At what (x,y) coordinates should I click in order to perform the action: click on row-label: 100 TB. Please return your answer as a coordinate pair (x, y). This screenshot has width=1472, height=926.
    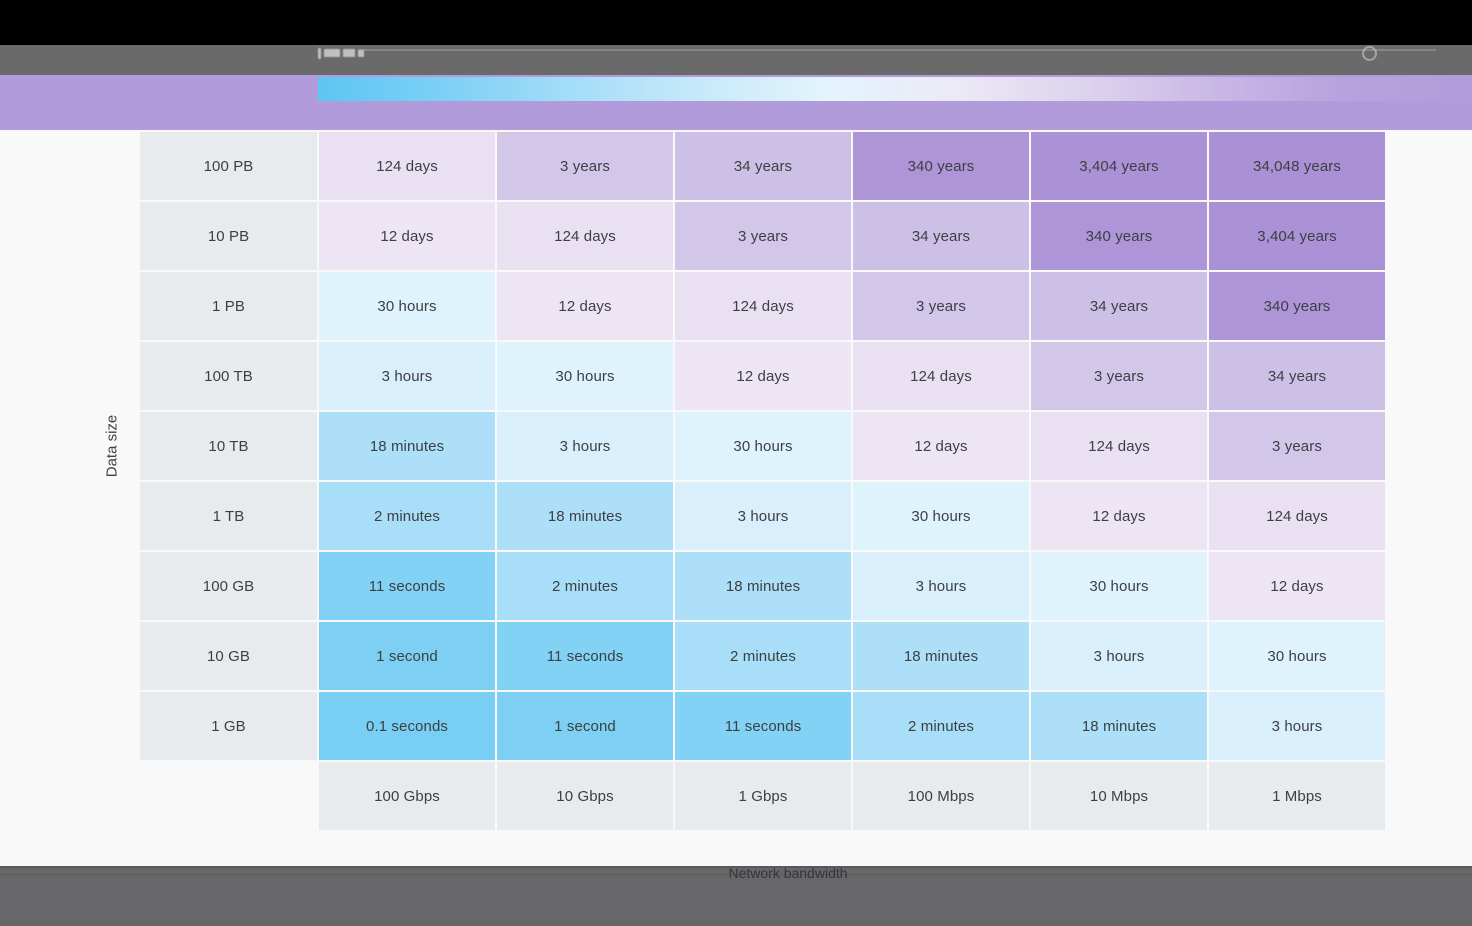
    Looking at the image, I should click on (228, 376).